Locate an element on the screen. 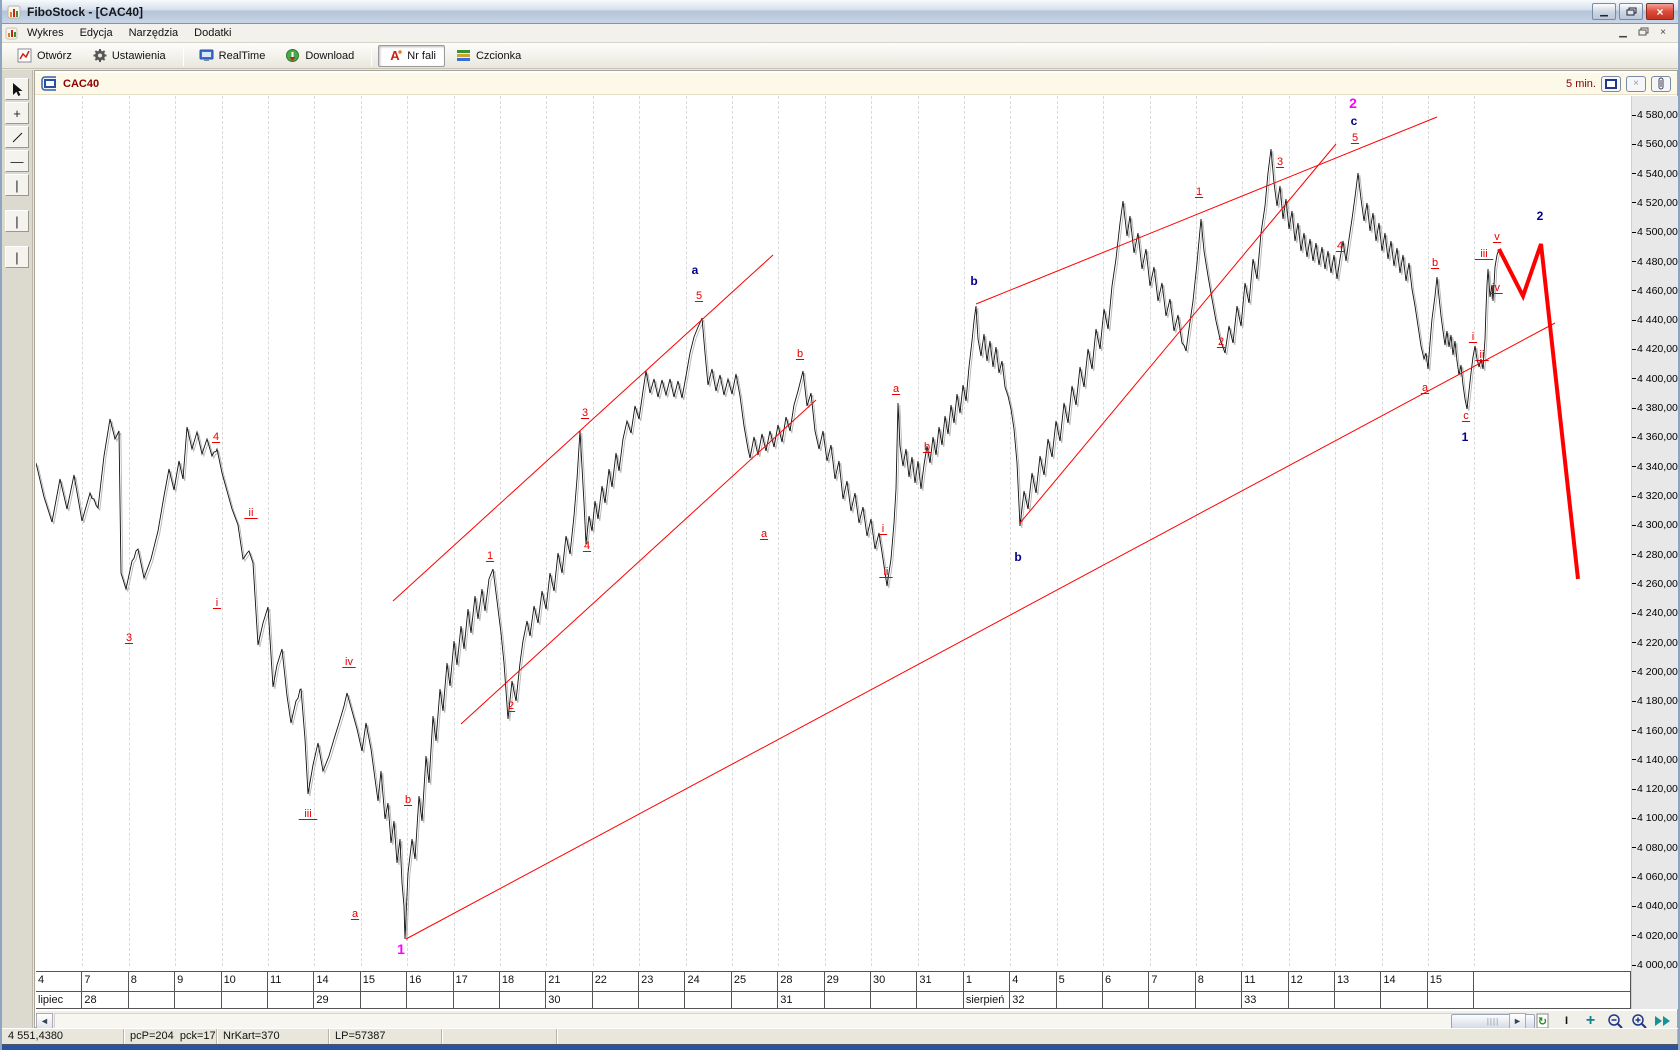  price-tick-label: 4 440,00 is located at coordinates (1657, 320).